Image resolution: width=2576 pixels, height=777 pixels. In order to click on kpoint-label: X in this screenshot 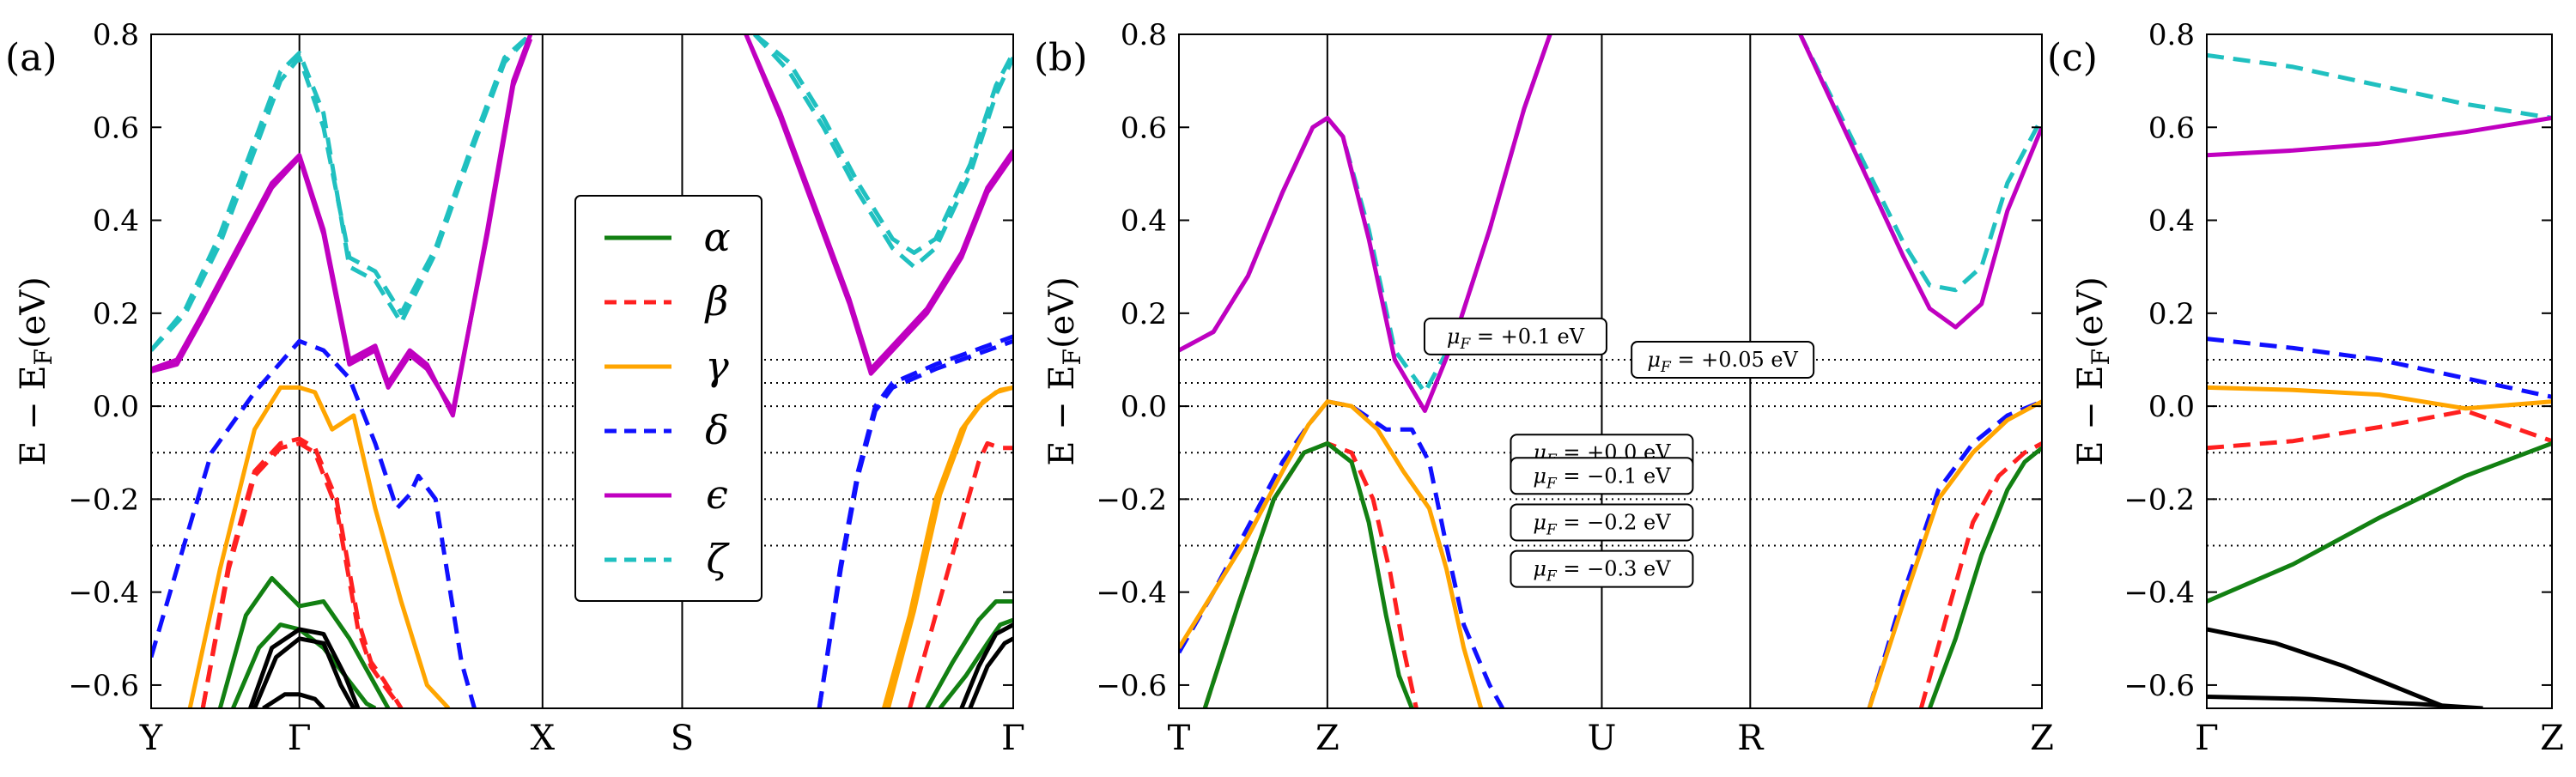, I will do `click(543, 738)`.